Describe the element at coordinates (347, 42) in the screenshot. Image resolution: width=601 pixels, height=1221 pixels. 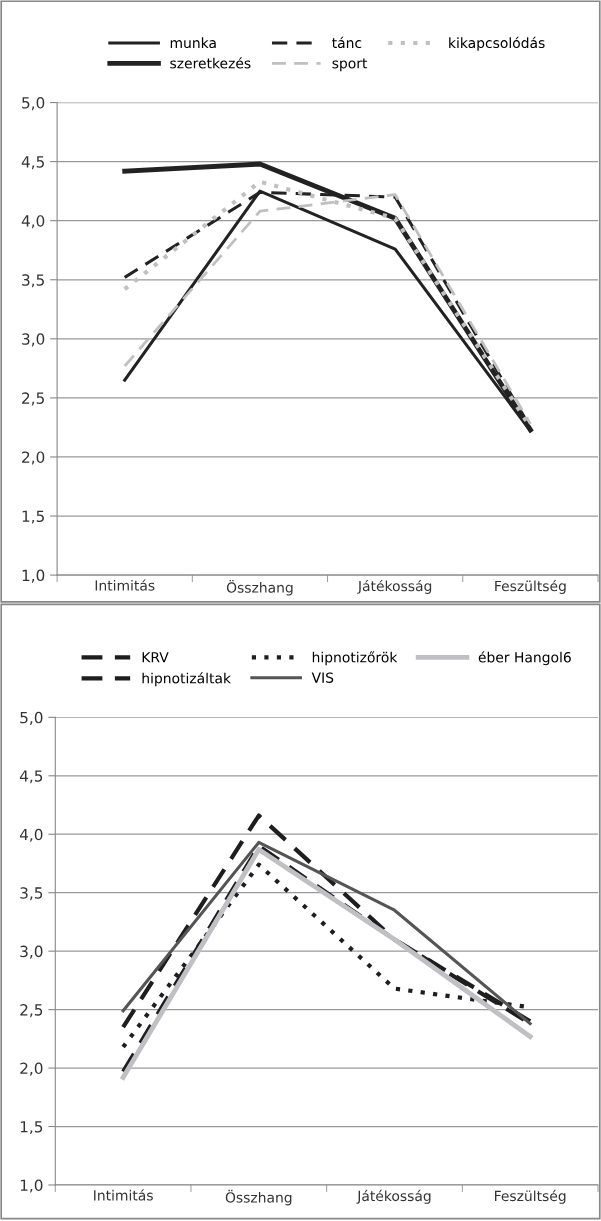
I see `legend-label: tánc` at that location.